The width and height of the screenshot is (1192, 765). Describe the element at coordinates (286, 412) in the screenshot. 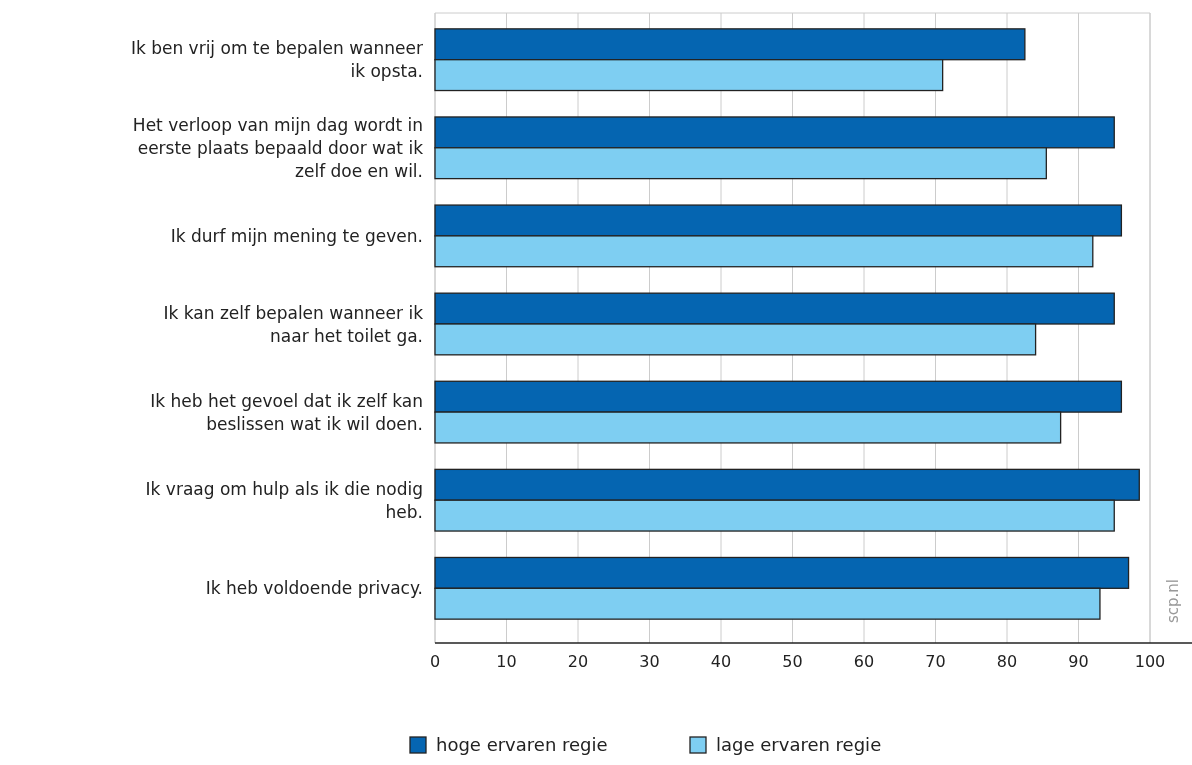

I see `y-tick-label: Ik heb het gevoel dat ik zelf kan beslissen wat ik wil doen.` at that location.